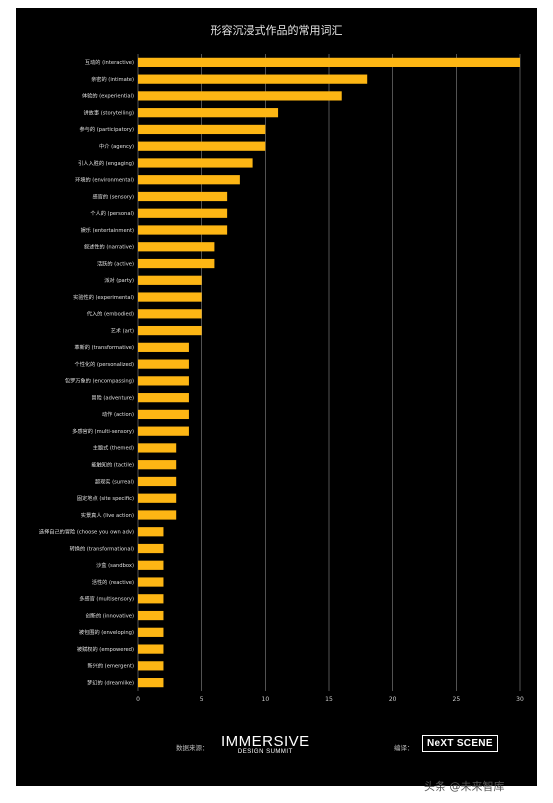 This screenshot has height=803, width=553. I want to click on next-scene-logo: NeXT SCENE, so click(460, 743).